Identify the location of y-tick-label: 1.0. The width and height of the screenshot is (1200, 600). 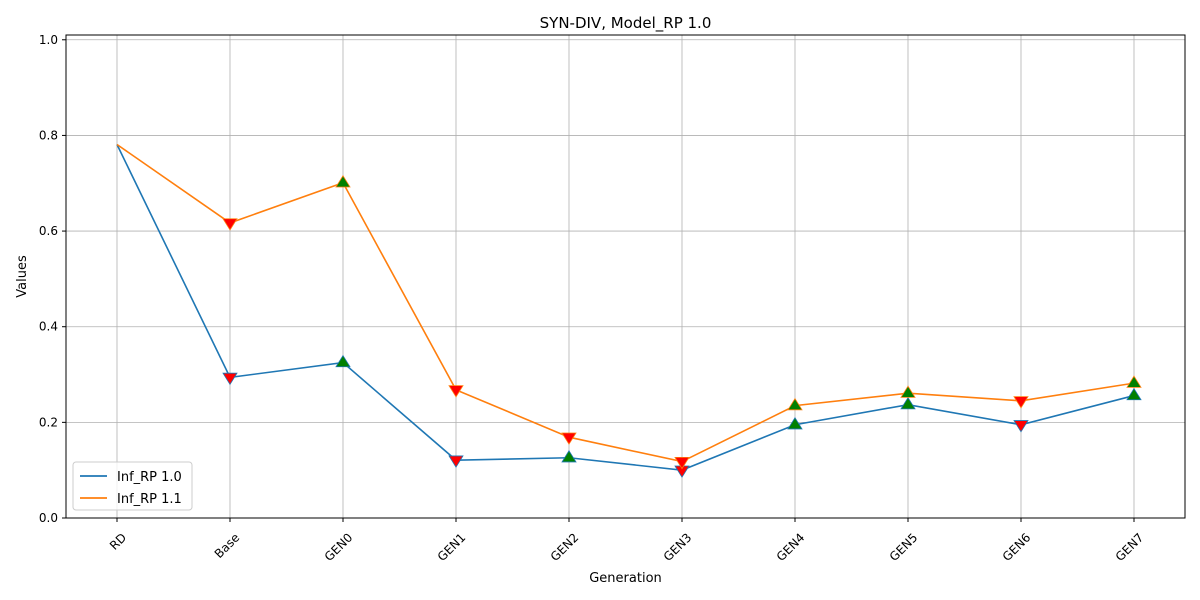
(48, 40).